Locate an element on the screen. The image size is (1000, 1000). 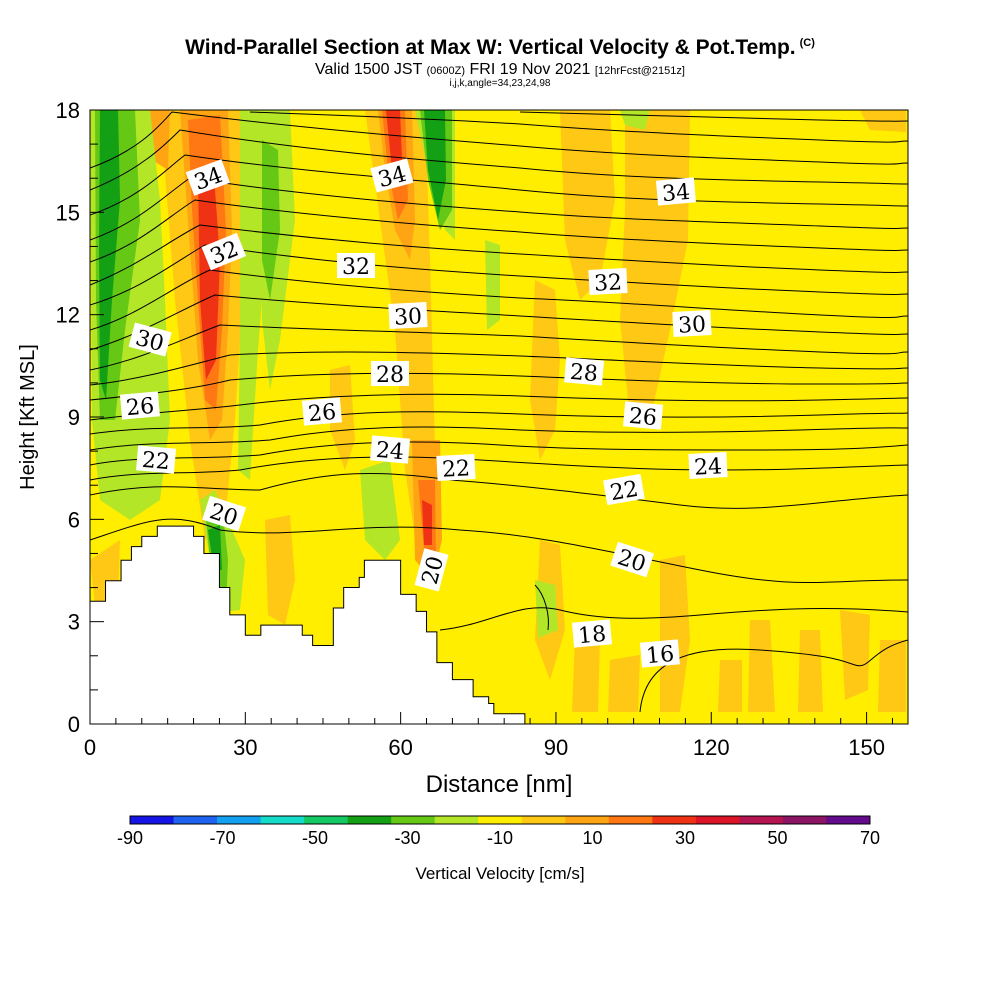
x-tick-label: 60 is located at coordinates (400, 747).